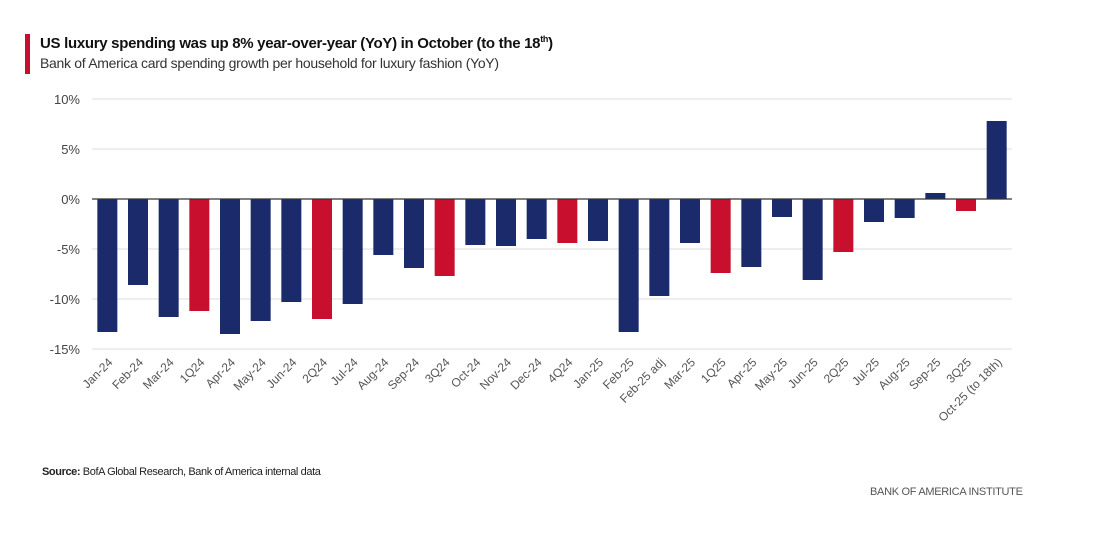 The height and width of the screenshot is (557, 1100). What do you see at coordinates (771, 374) in the screenshot?
I see `x-tick-label: May-25` at bounding box center [771, 374].